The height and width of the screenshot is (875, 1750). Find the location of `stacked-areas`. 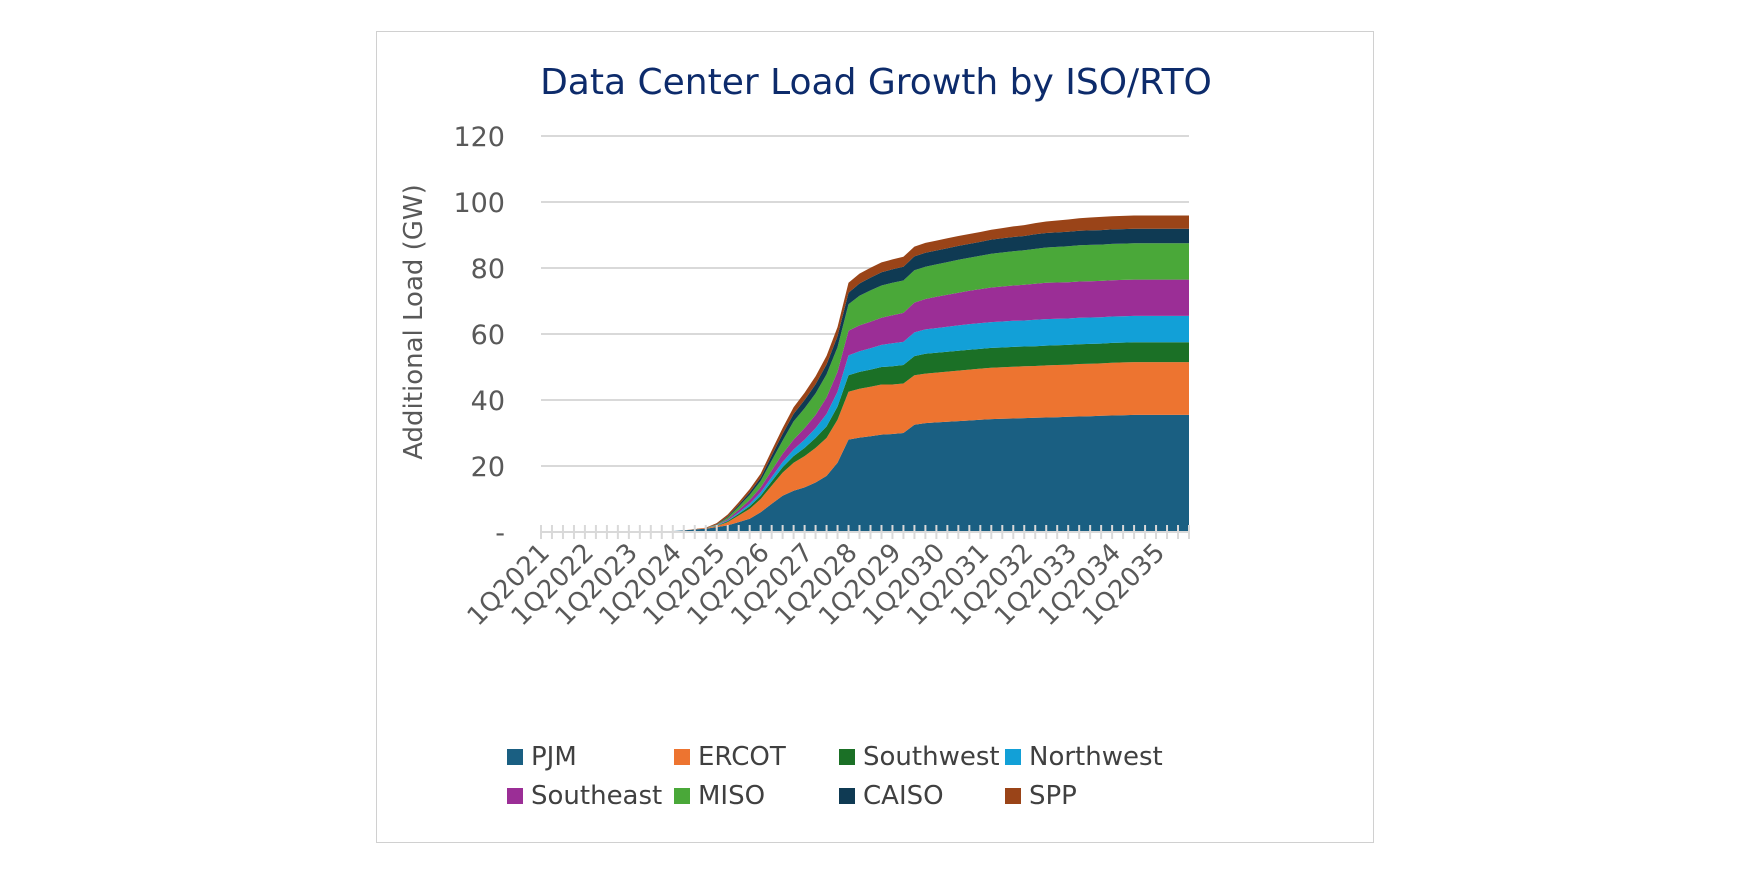

stacked-areas is located at coordinates (865, 374).